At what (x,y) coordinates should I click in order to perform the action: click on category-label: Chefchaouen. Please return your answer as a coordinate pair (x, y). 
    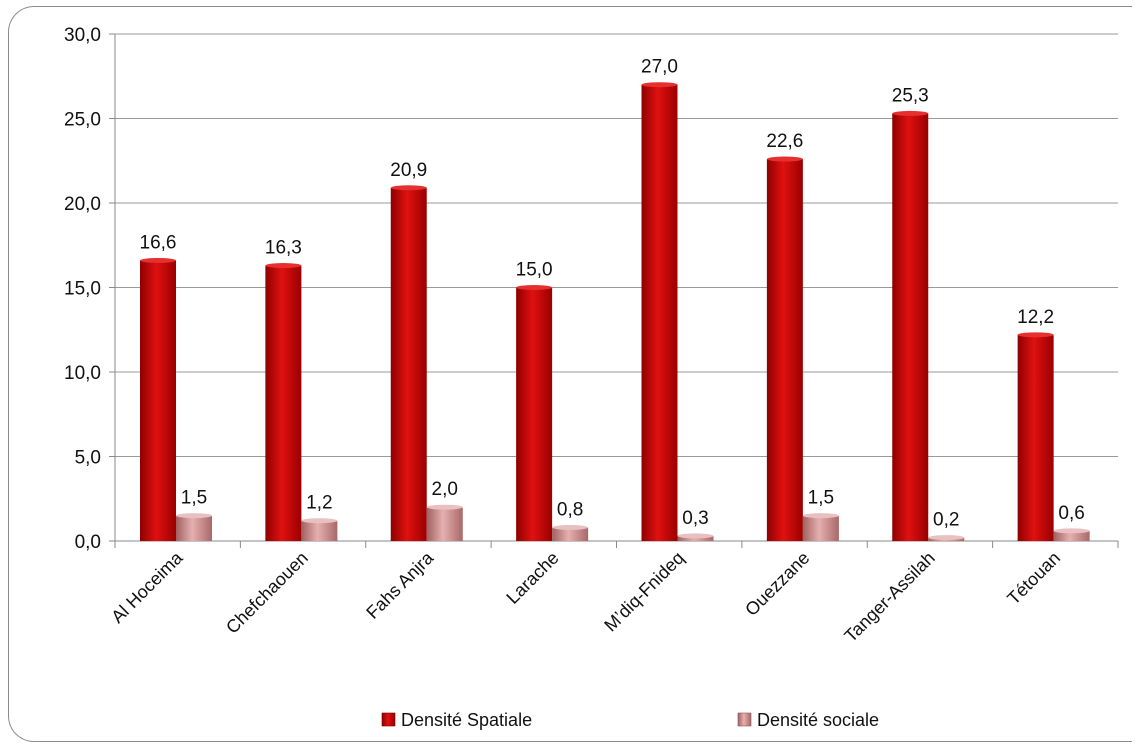
    Looking at the image, I should click on (267, 593).